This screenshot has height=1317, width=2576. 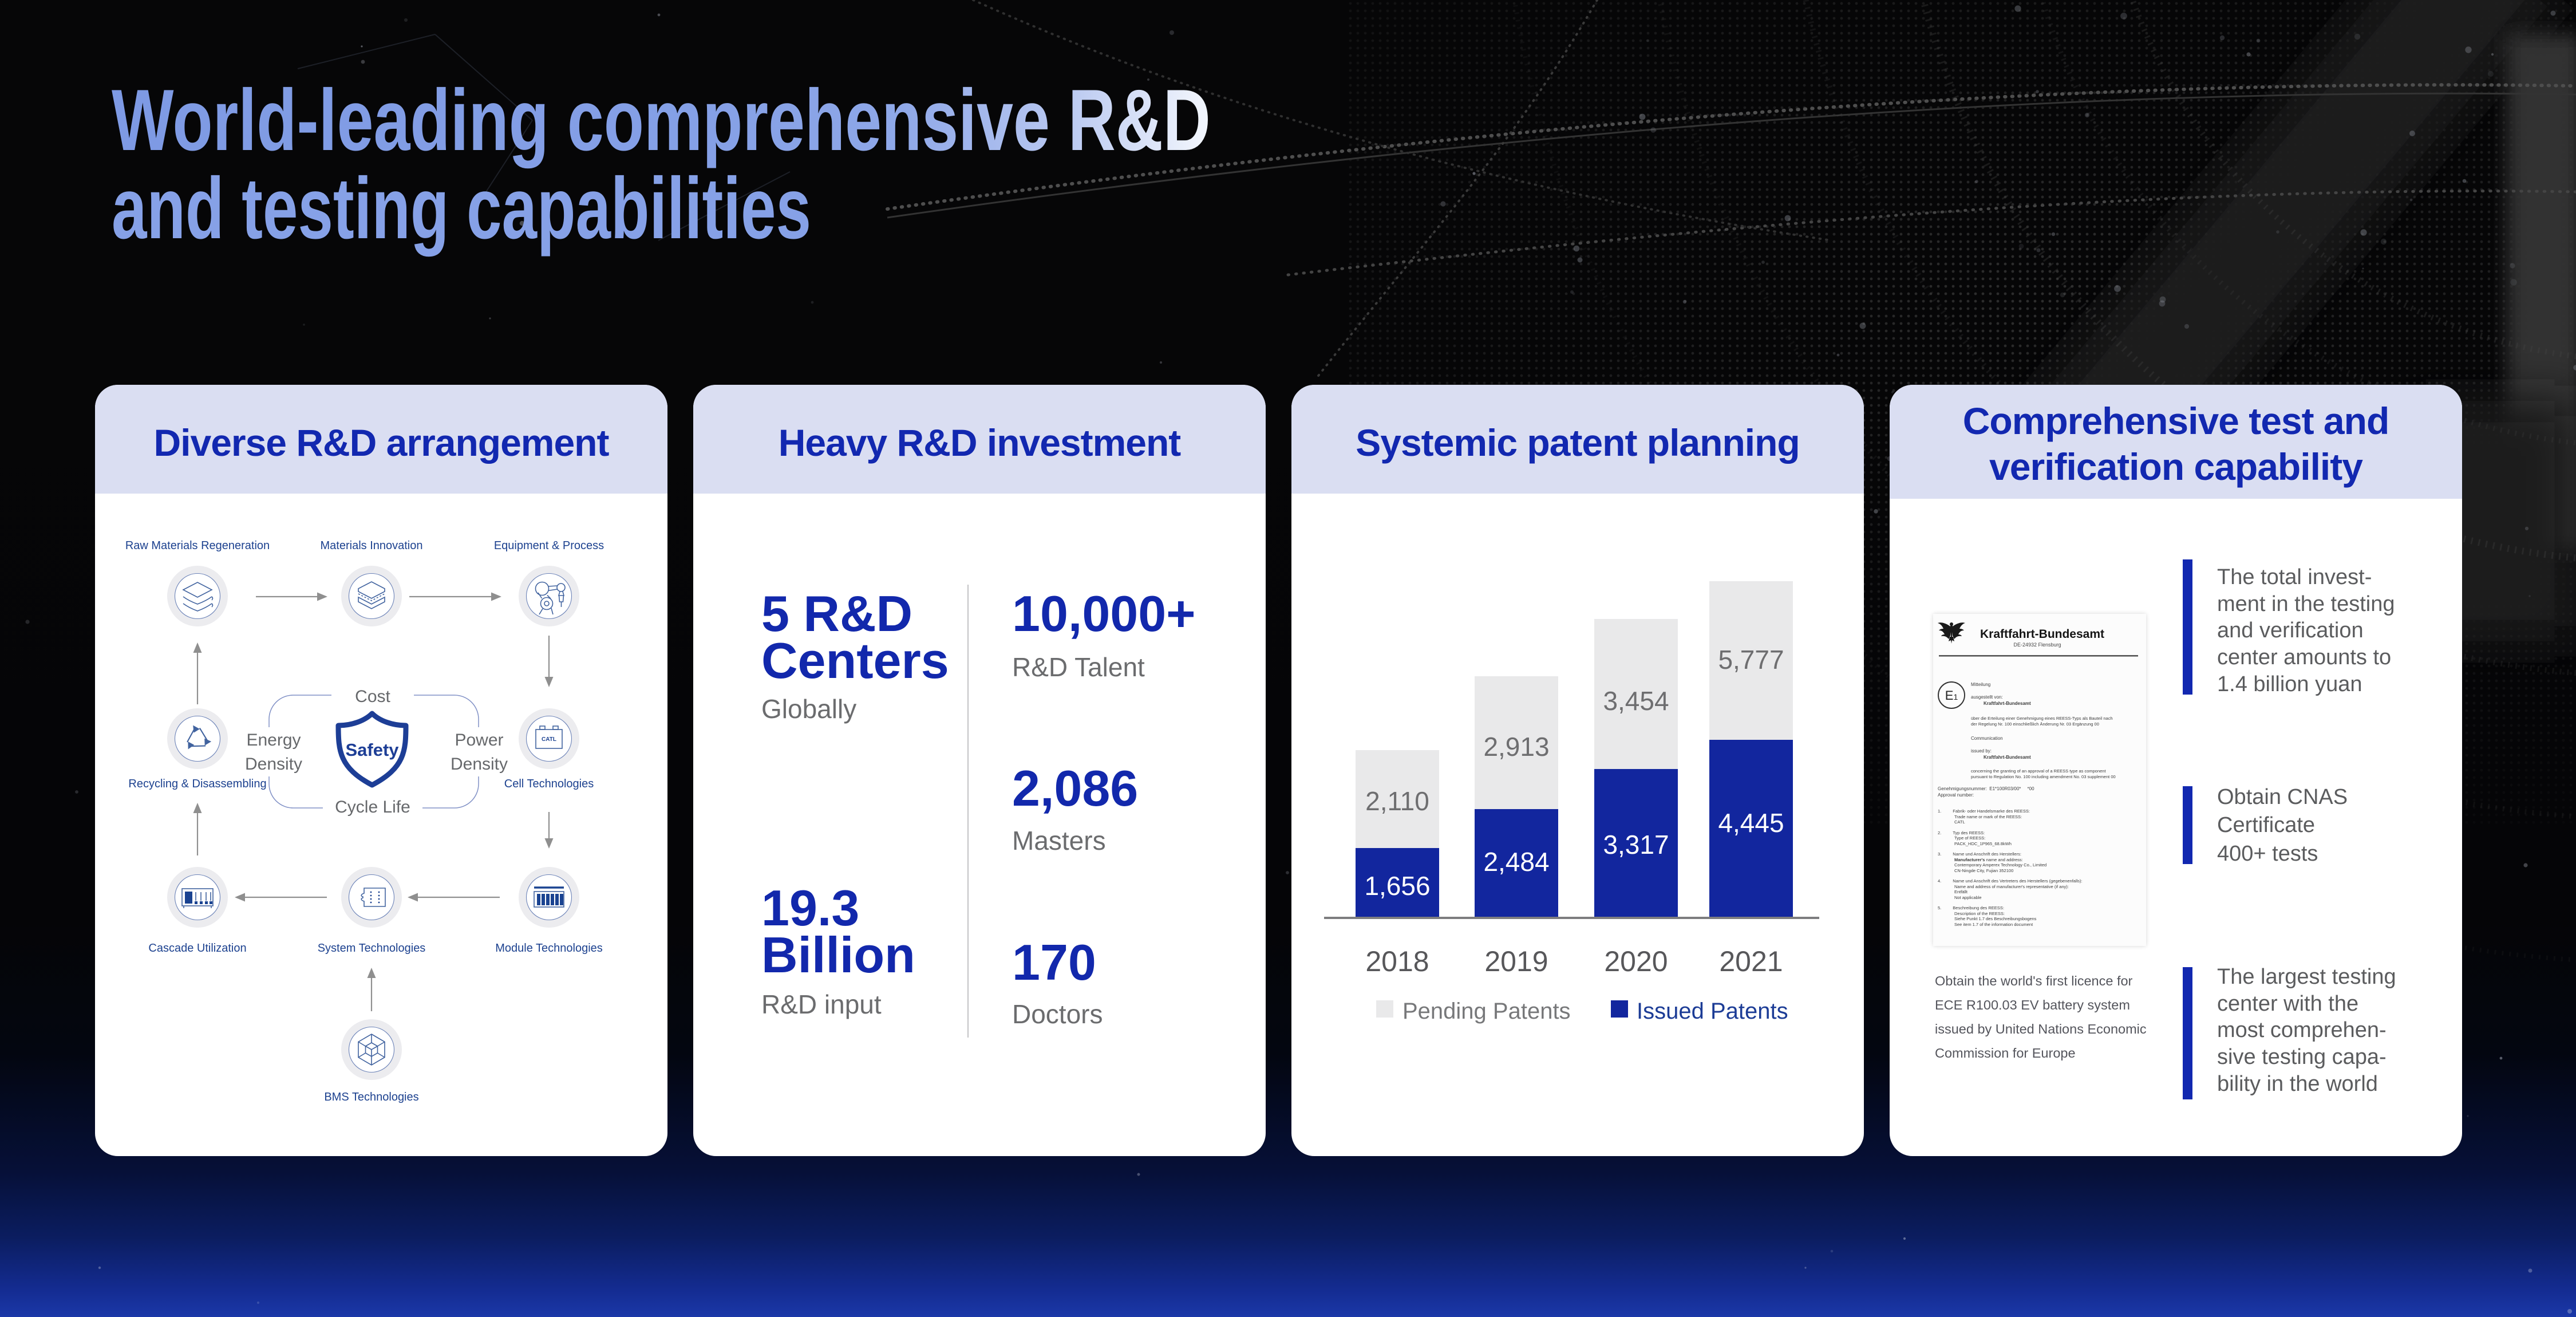 I want to click on svg-text: Cascade Utilization, so click(x=197, y=948).